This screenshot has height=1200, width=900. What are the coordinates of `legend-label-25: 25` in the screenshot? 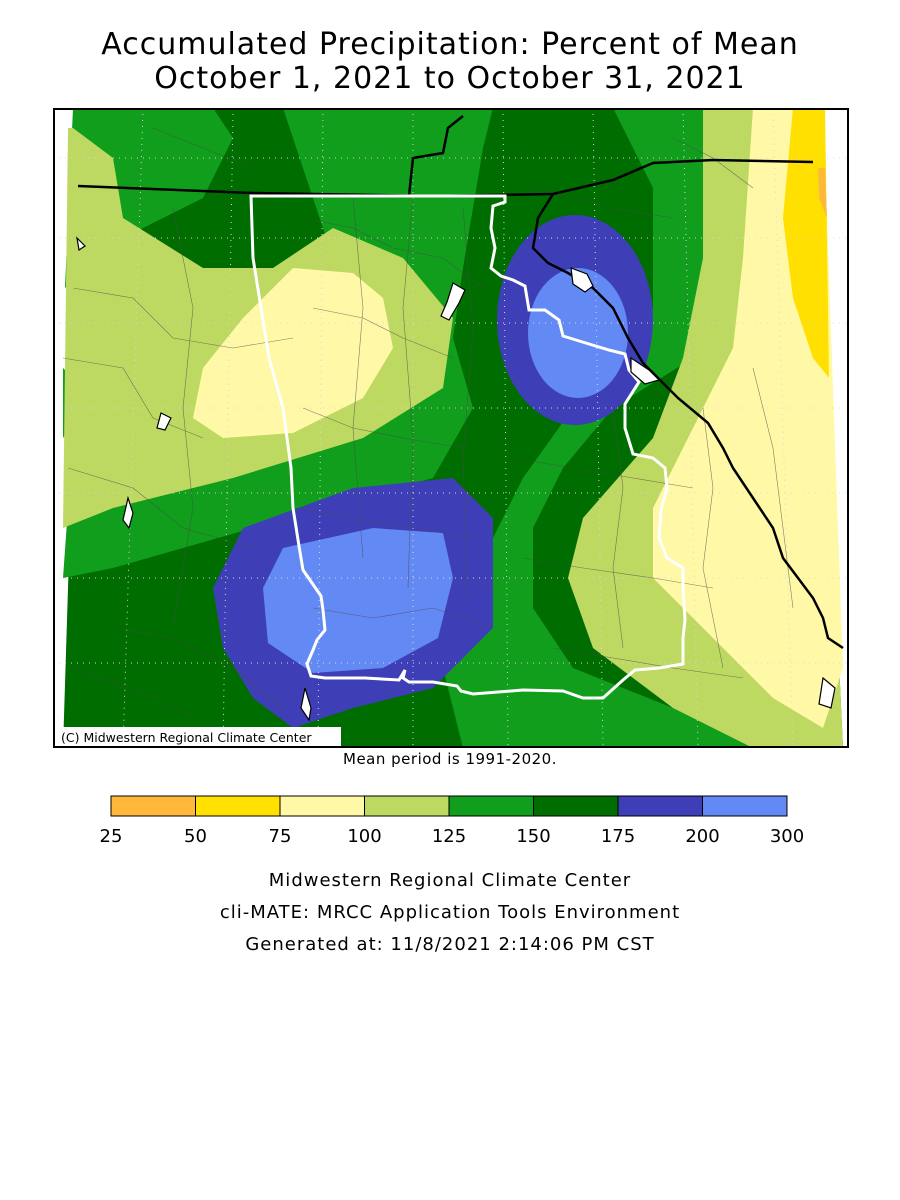 It's located at (111, 836).